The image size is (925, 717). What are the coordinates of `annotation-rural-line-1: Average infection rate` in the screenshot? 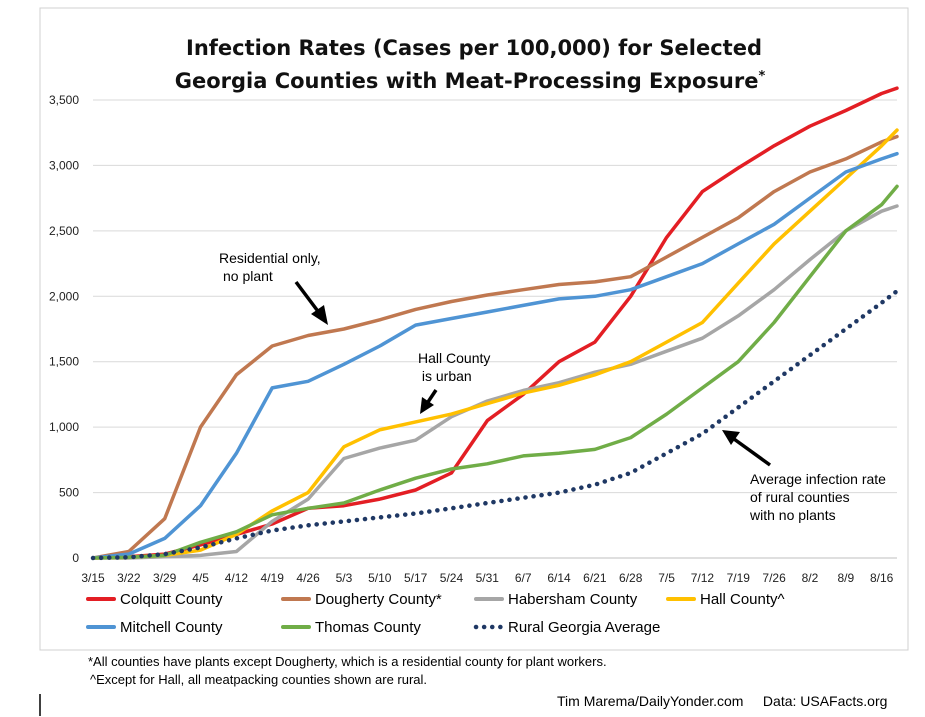 It's located at (818, 479).